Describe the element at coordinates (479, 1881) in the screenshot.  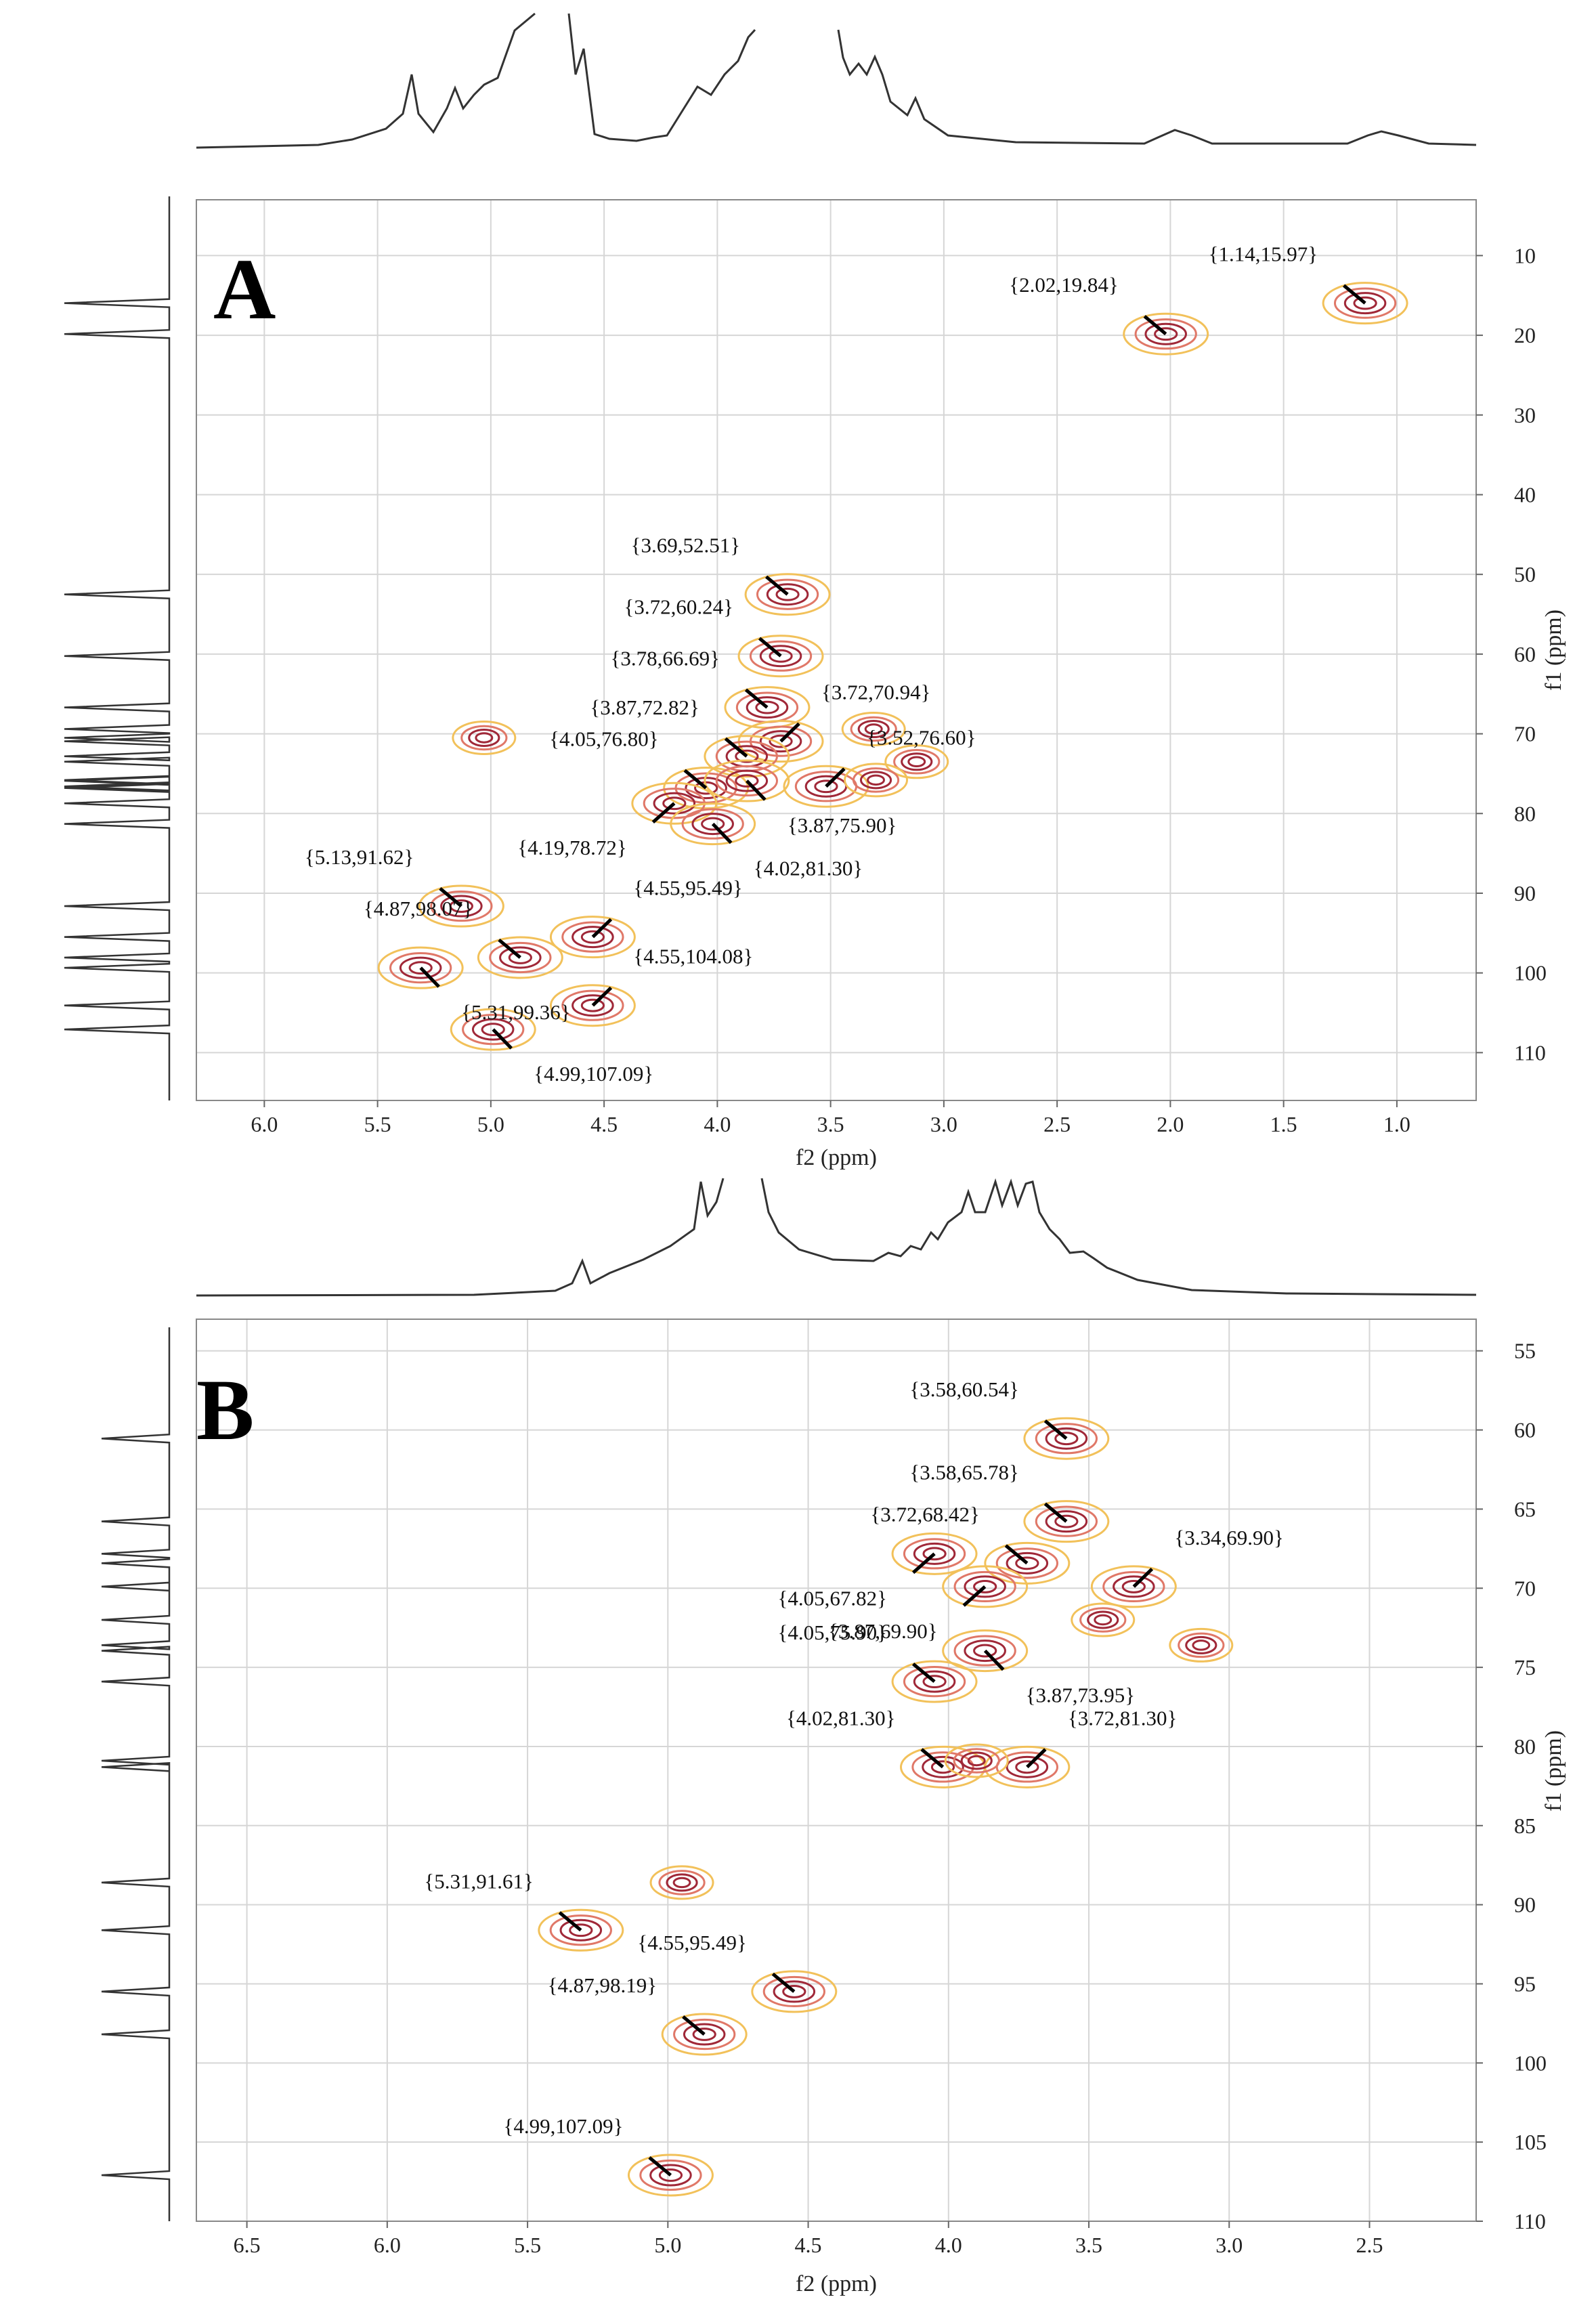
I see `peak-label: {5.31,91.61}` at that location.